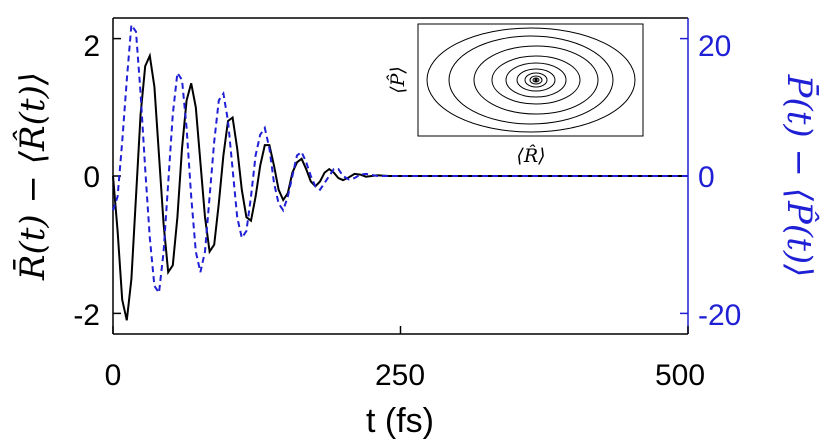 This screenshot has height=448, width=830. I want to click on ytick-right-label-1: 0, so click(706, 177).